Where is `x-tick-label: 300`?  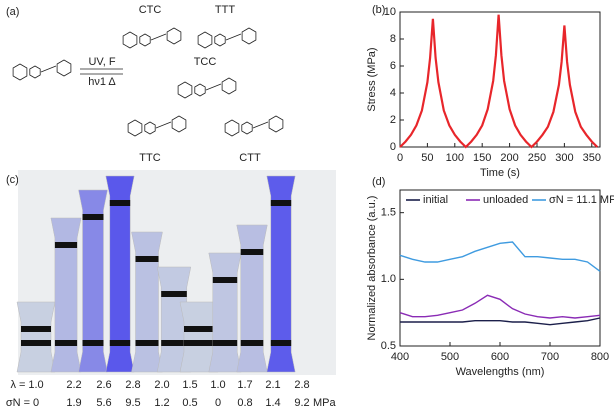
x-tick-label: 300 is located at coordinates (564, 158).